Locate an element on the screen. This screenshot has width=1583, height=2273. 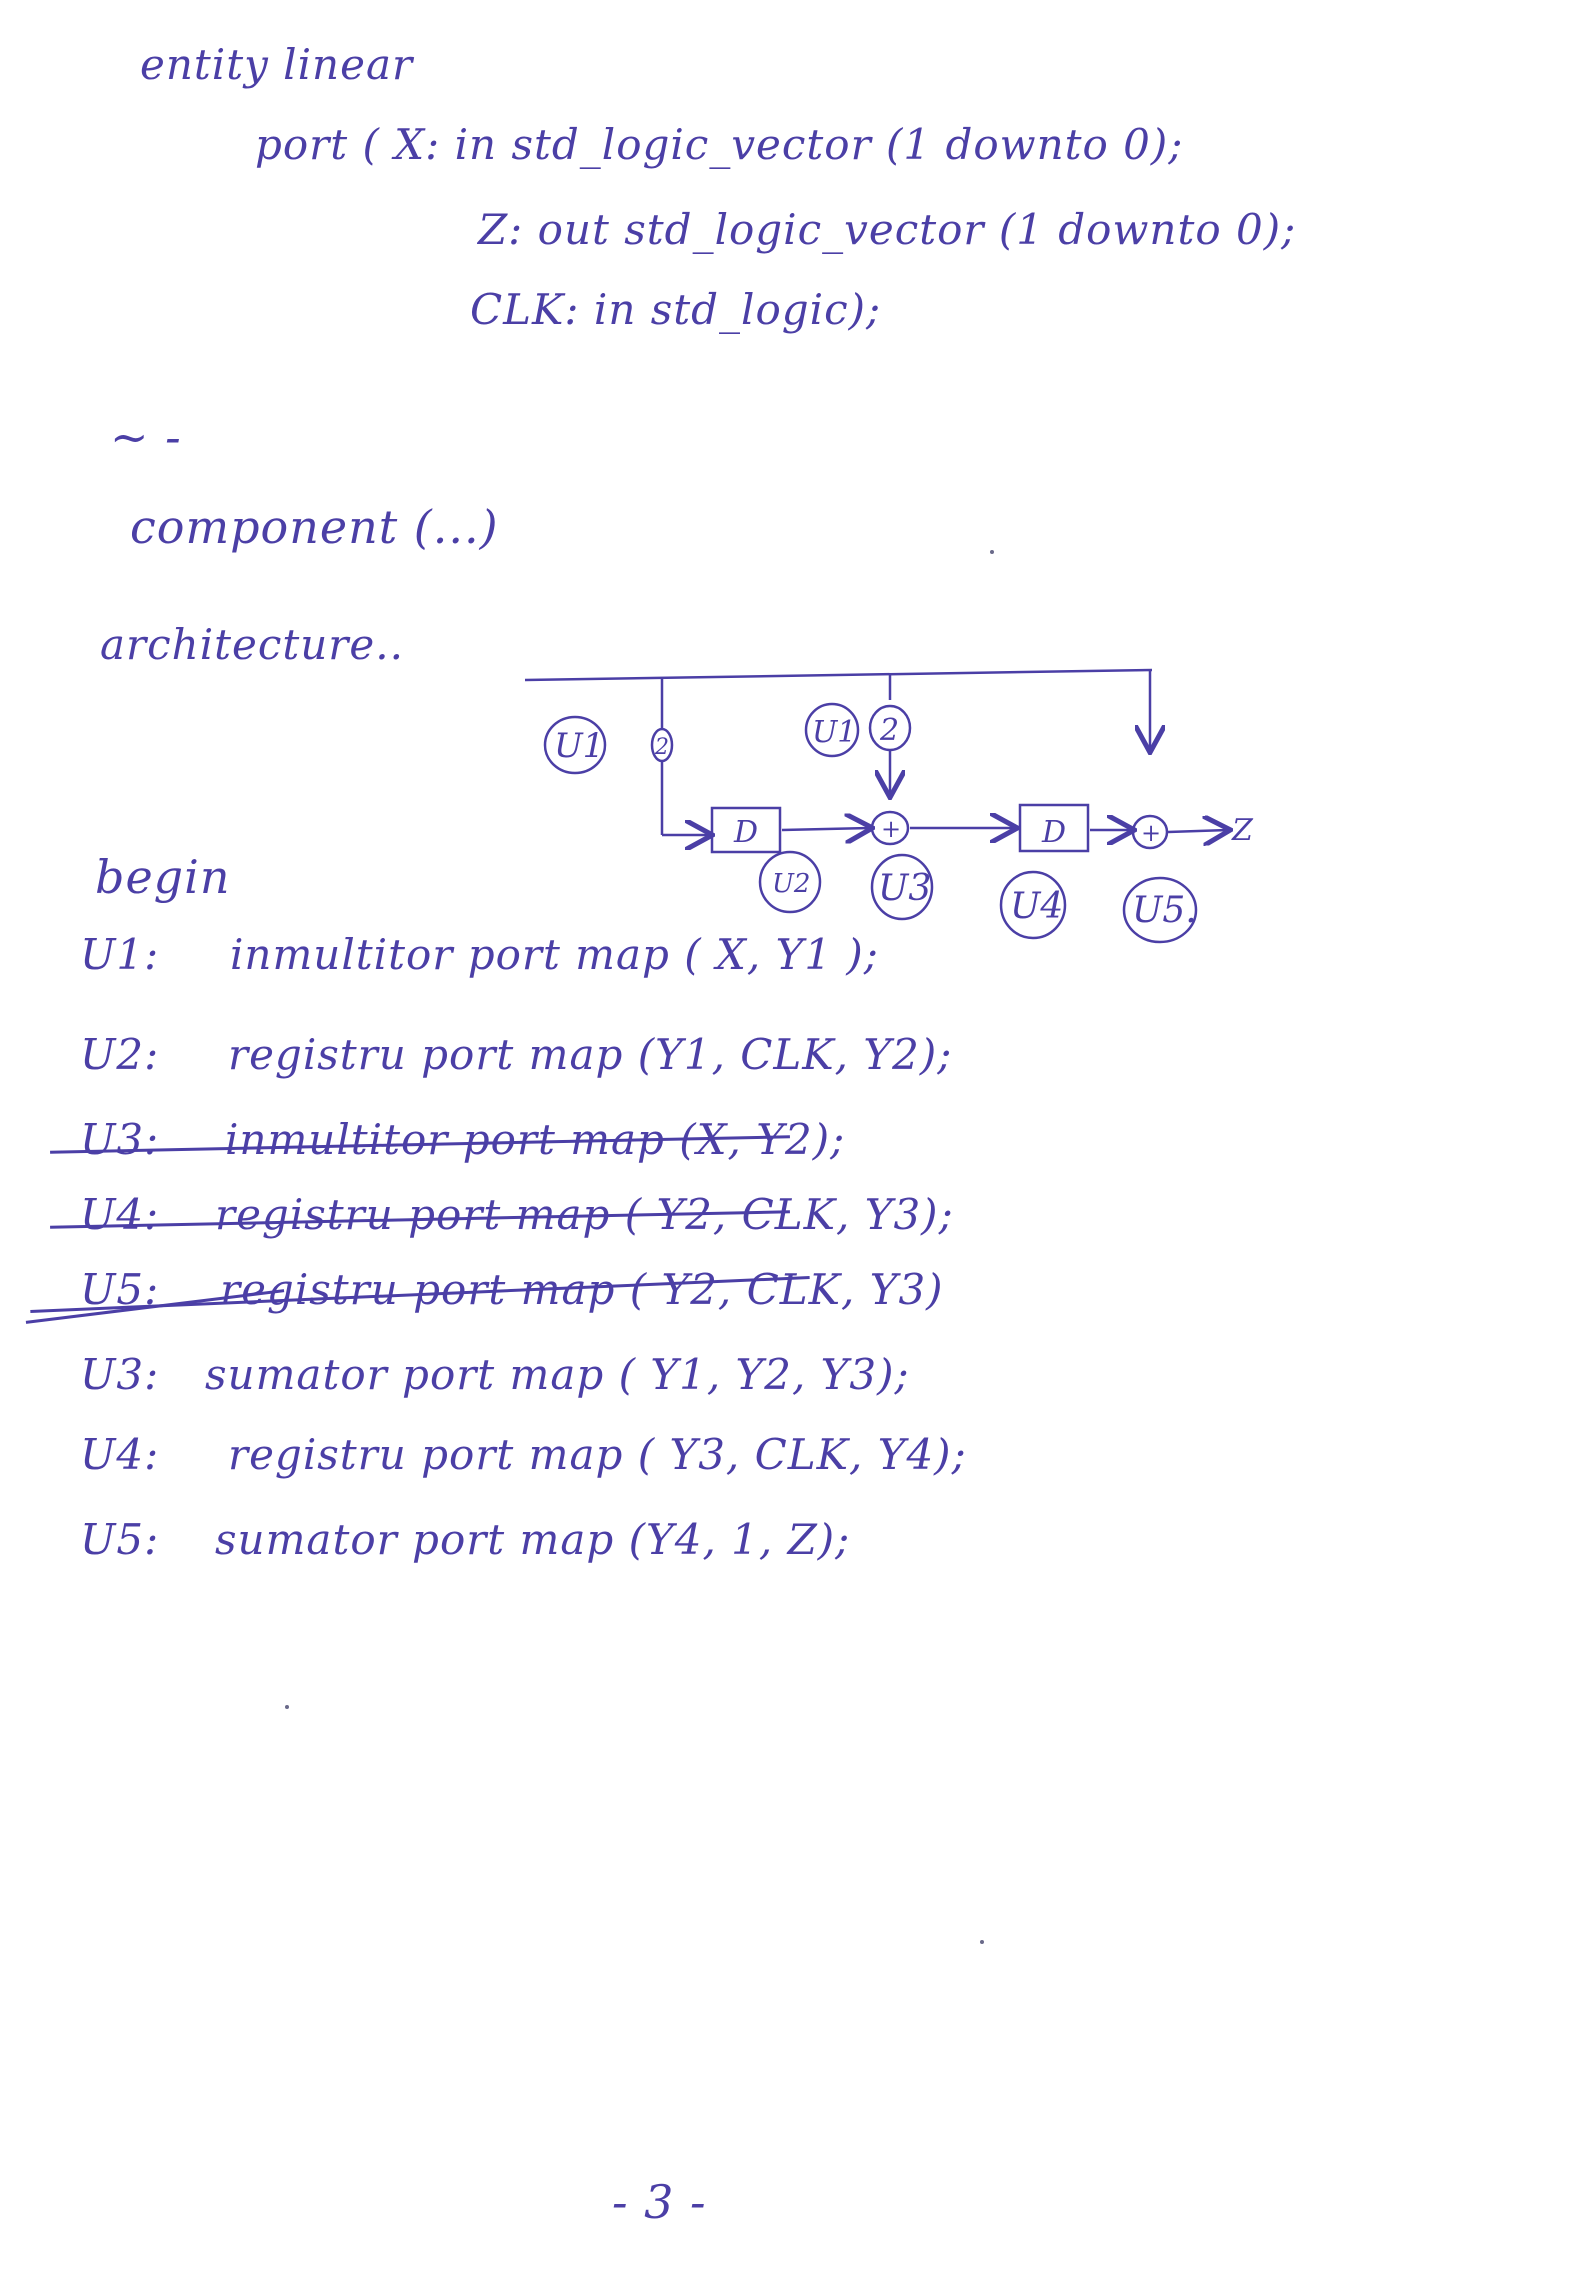
begin-keyword: begin is located at coordinates (163, 877).